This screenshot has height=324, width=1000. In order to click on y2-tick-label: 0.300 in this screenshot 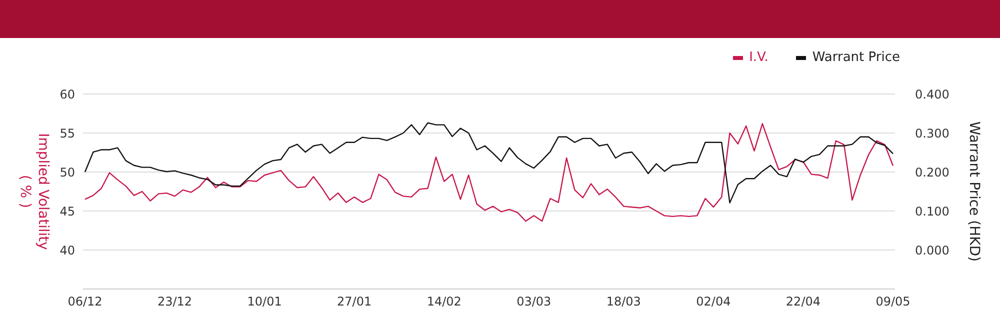, I will do `click(932, 133)`.